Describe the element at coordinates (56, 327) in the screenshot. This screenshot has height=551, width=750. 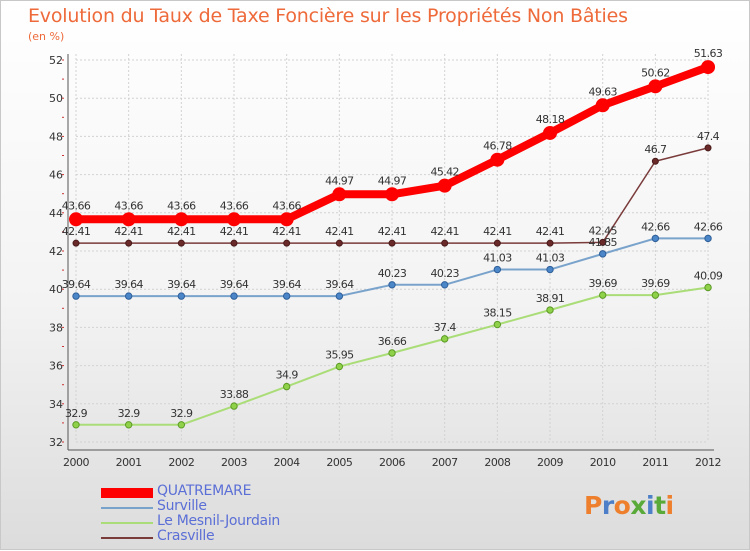
I see `y-tick-label: 38` at that location.